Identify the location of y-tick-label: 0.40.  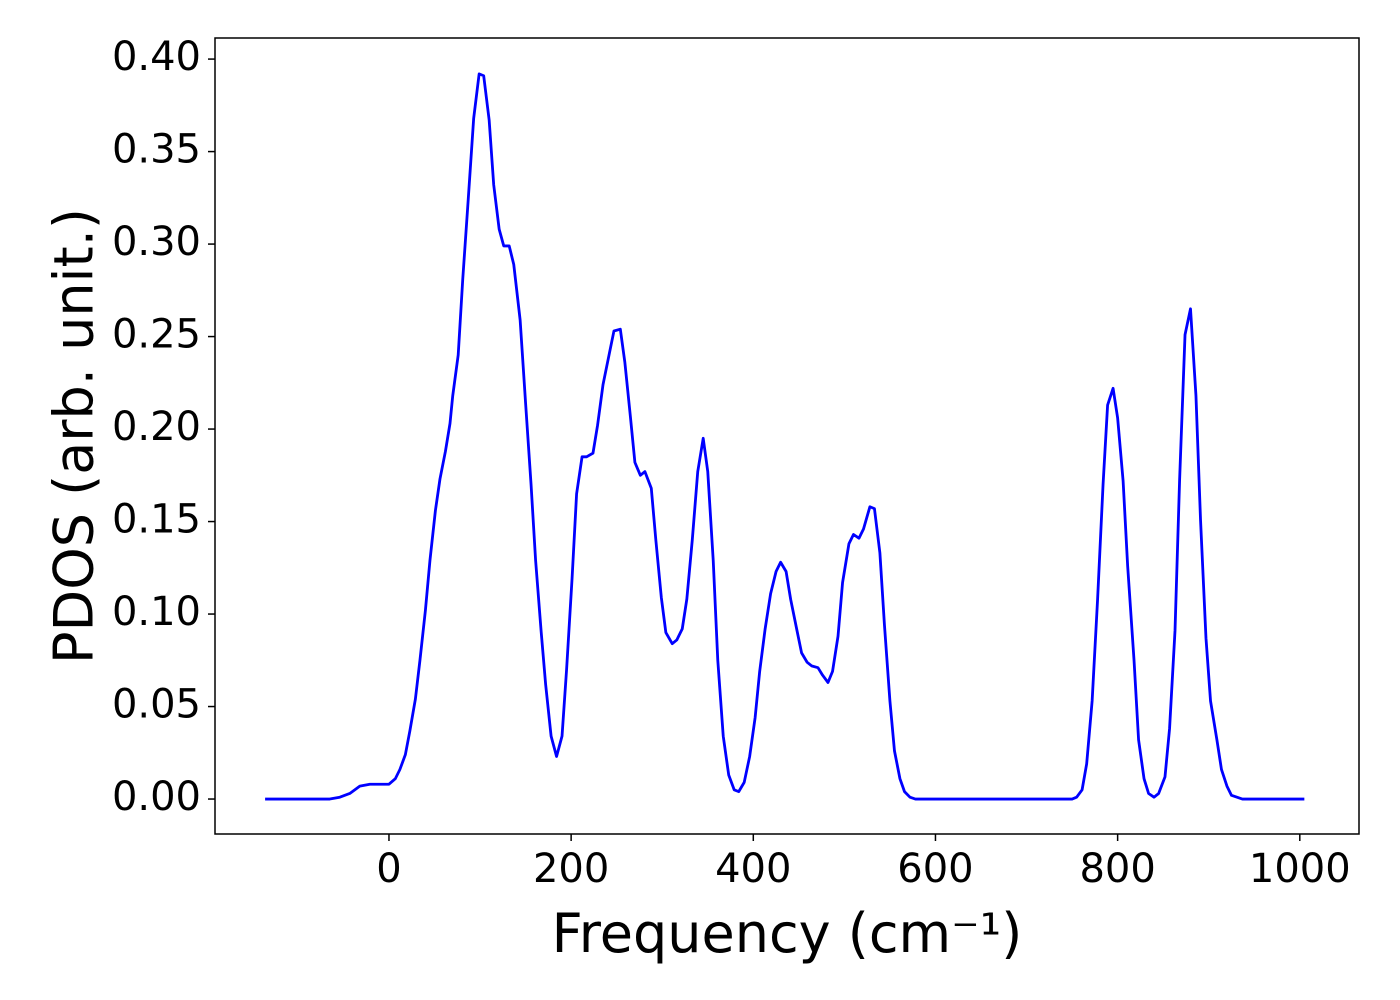
(156, 57).